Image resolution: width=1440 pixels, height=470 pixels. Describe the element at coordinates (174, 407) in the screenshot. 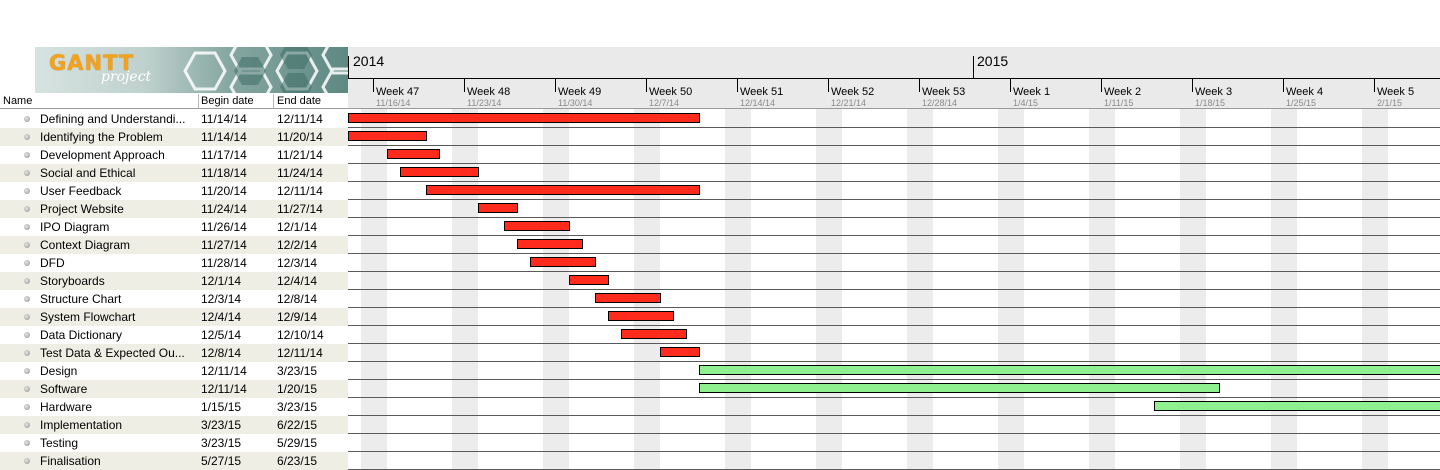

I see `task-row: Hardware 1/15/15 3/23/15` at that location.